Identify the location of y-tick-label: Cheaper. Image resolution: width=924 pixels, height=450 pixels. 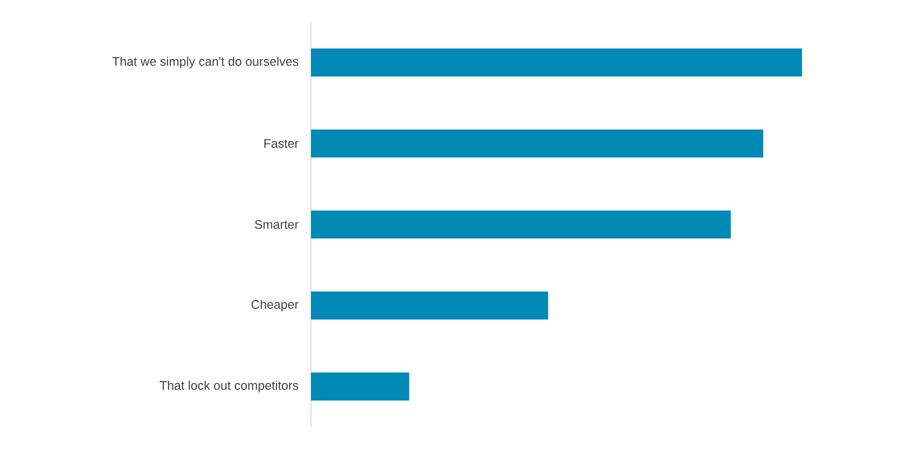
(275, 306).